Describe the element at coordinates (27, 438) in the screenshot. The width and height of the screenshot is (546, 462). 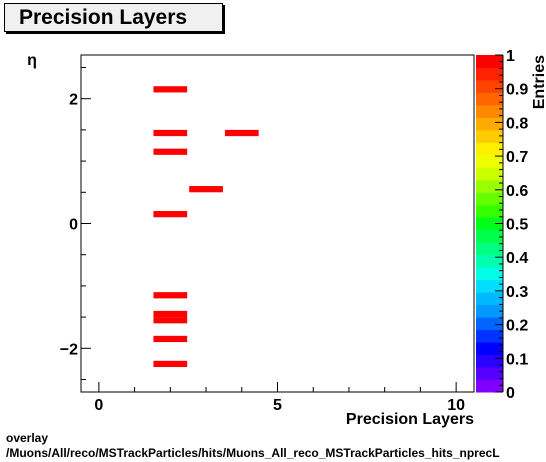
I see `footer-line-1: overlay` at that location.